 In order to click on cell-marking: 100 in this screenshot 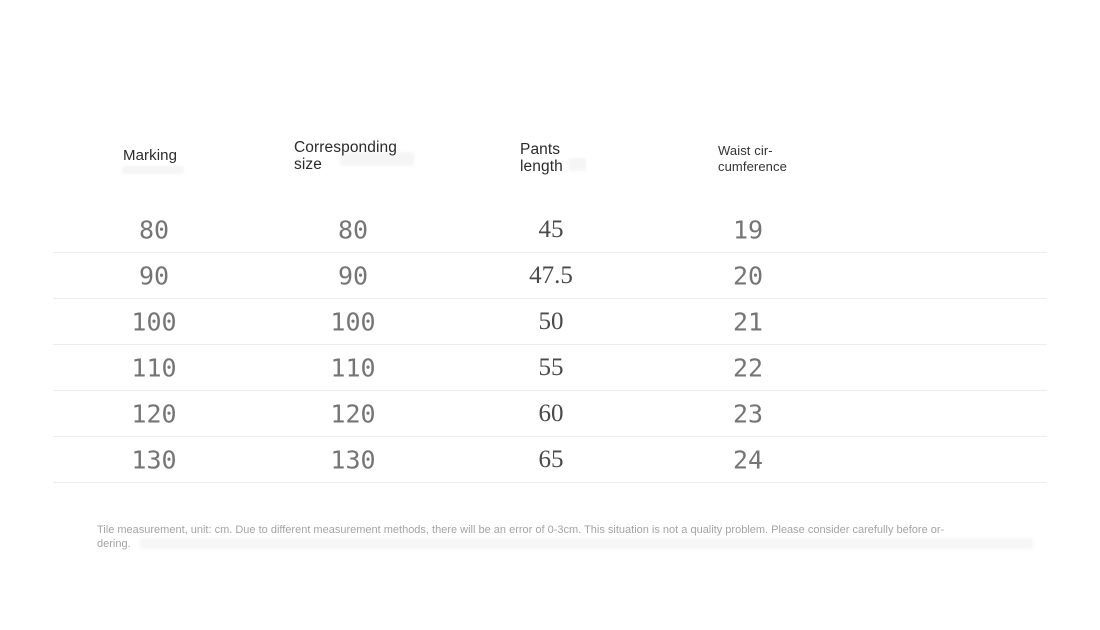, I will do `click(154, 321)`.